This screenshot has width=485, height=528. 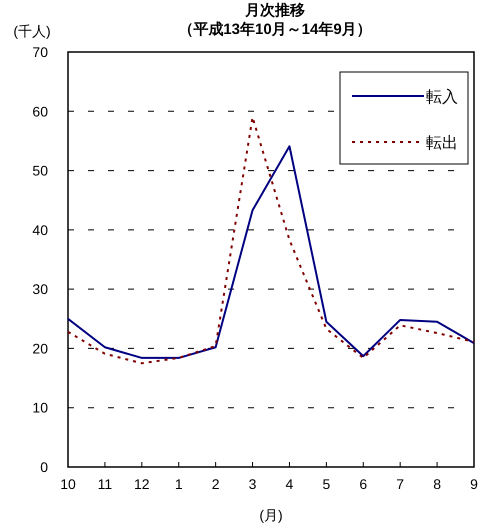 I want to click on x-axis-title: (月), so click(x=271, y=515).